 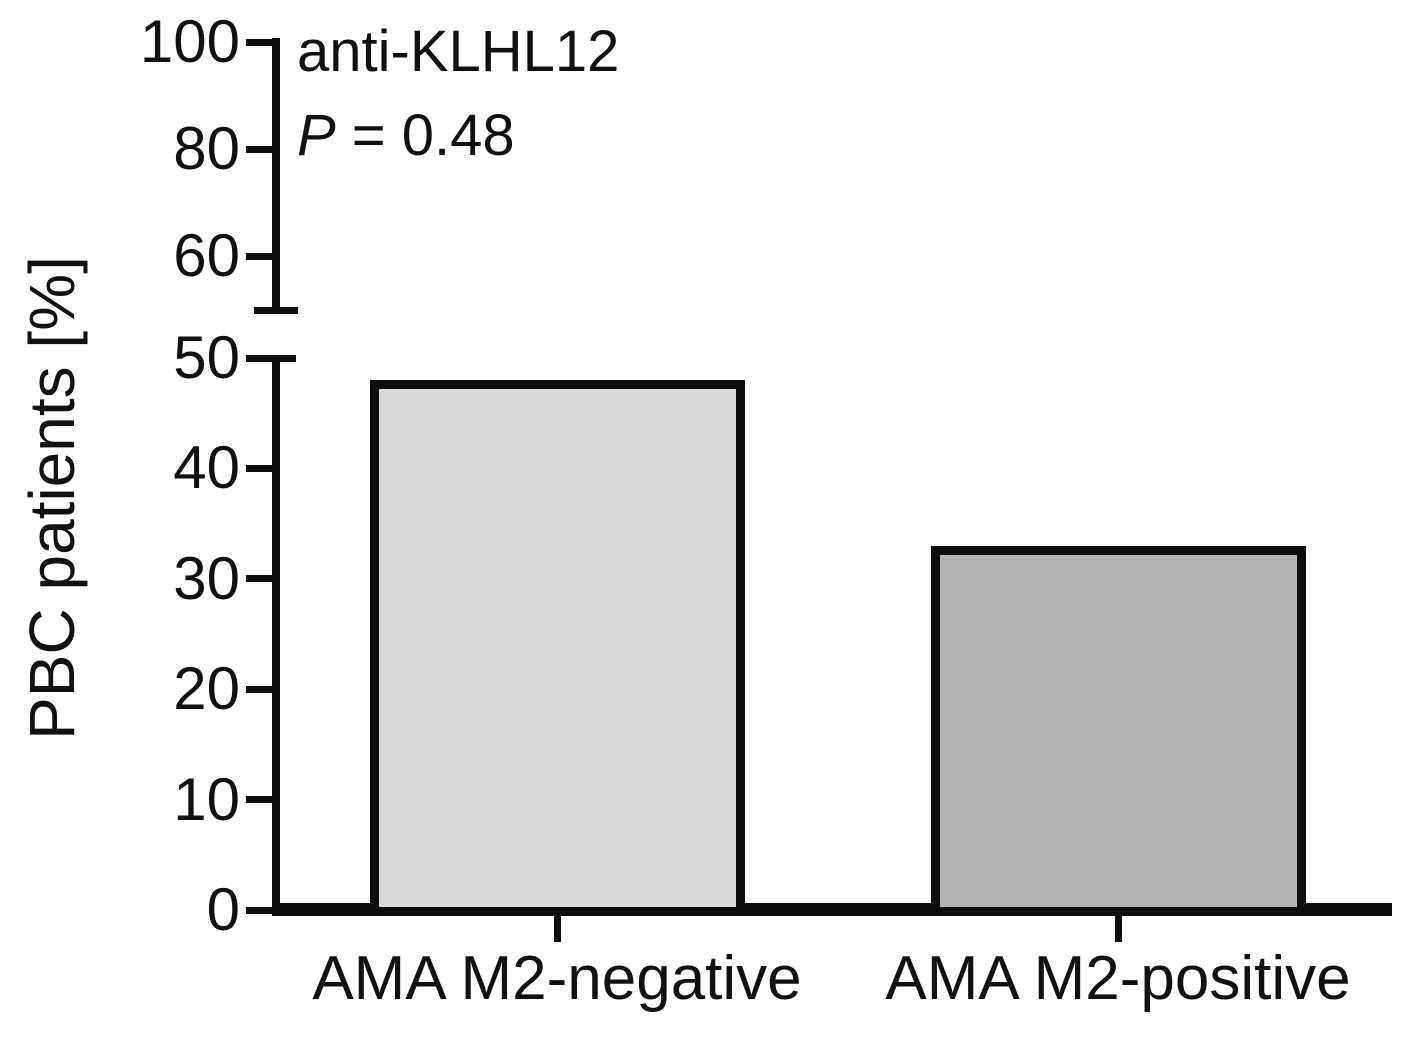 I want to click on y-tick-label-50: 50, so click(x=206, y=357).